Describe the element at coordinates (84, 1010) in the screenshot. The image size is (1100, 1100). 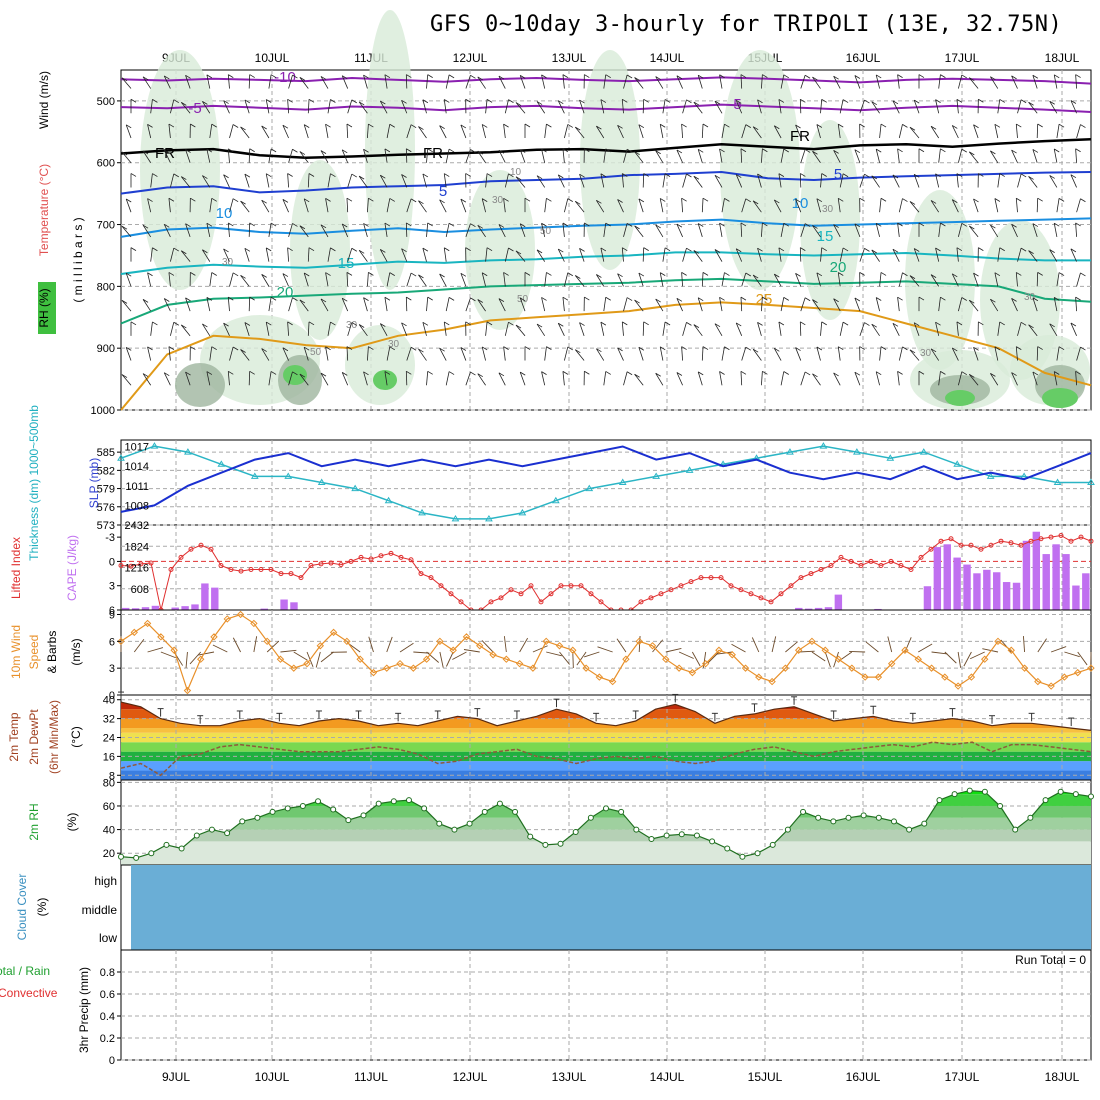
I see `precip-axis-label: 3hr Precip (mm)` at that location.